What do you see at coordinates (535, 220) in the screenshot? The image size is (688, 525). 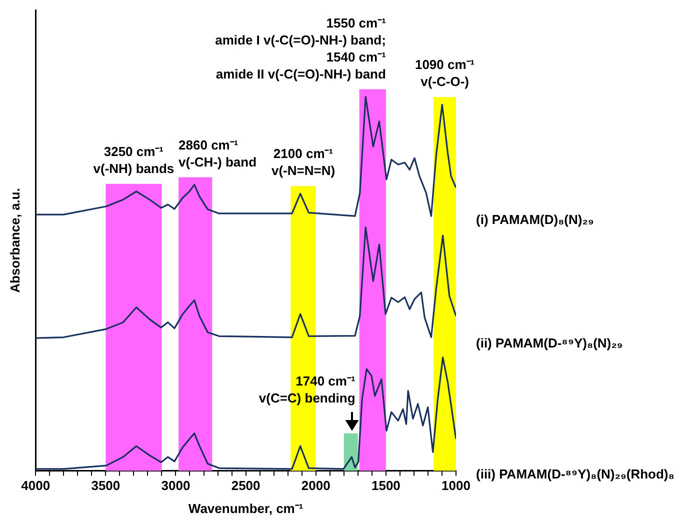 I see `text: (i) PAMAM(D)₈(N)₂₉` at bounding box center [535, 220].